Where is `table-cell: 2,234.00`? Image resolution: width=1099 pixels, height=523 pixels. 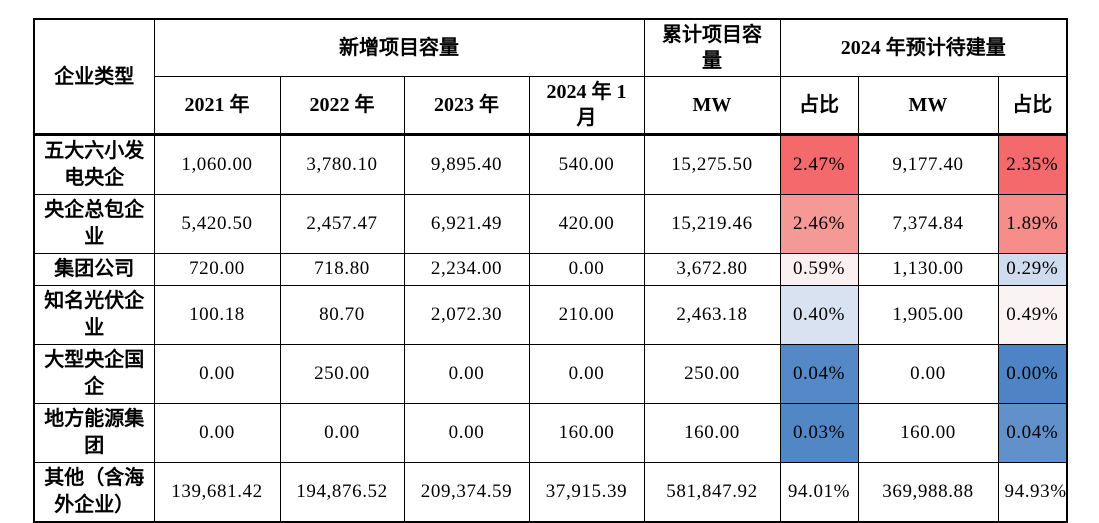 table-cell: 2,234.00 is located at coordinates (466, 269).